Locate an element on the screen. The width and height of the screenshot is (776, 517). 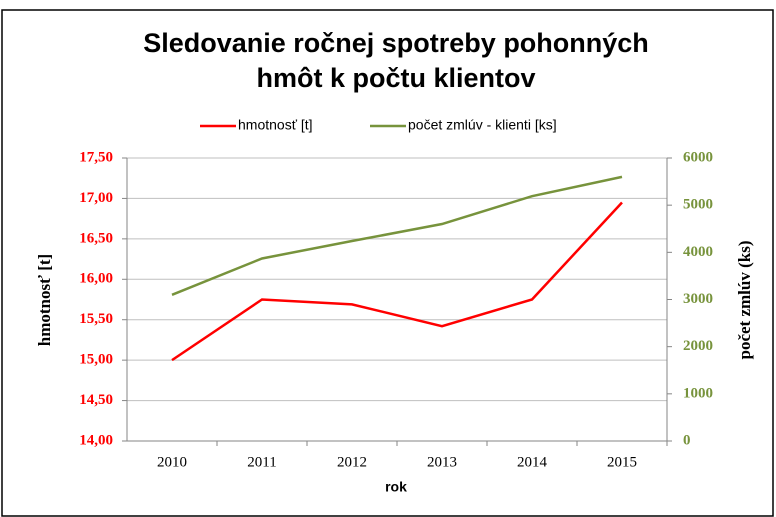
y2-tick-label: 2000 is located at coordinates (698, 346).